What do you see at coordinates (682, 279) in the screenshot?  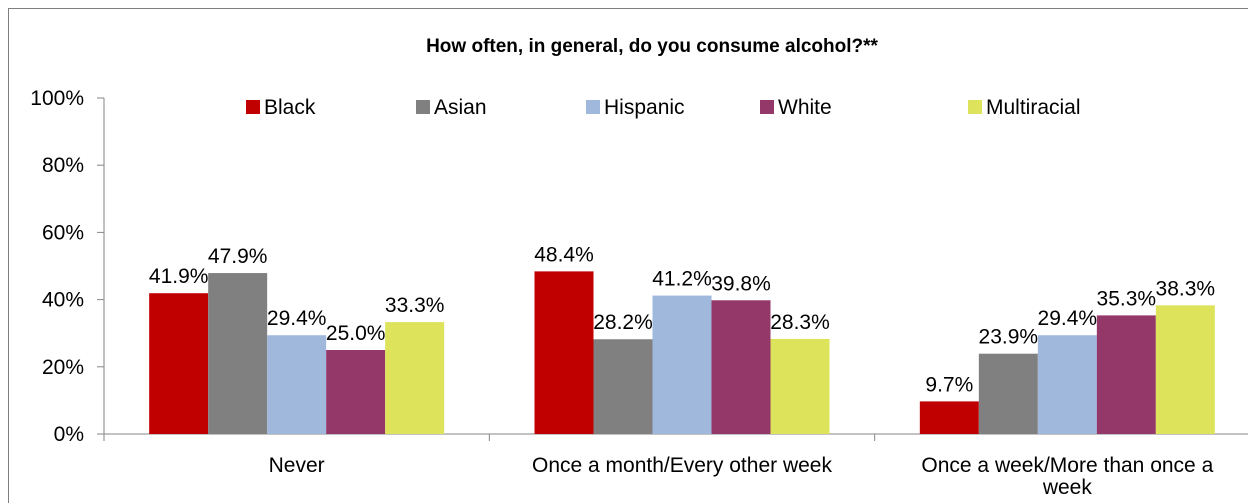 I see `data-label: 41.2%` at bounding box center [682, 279].